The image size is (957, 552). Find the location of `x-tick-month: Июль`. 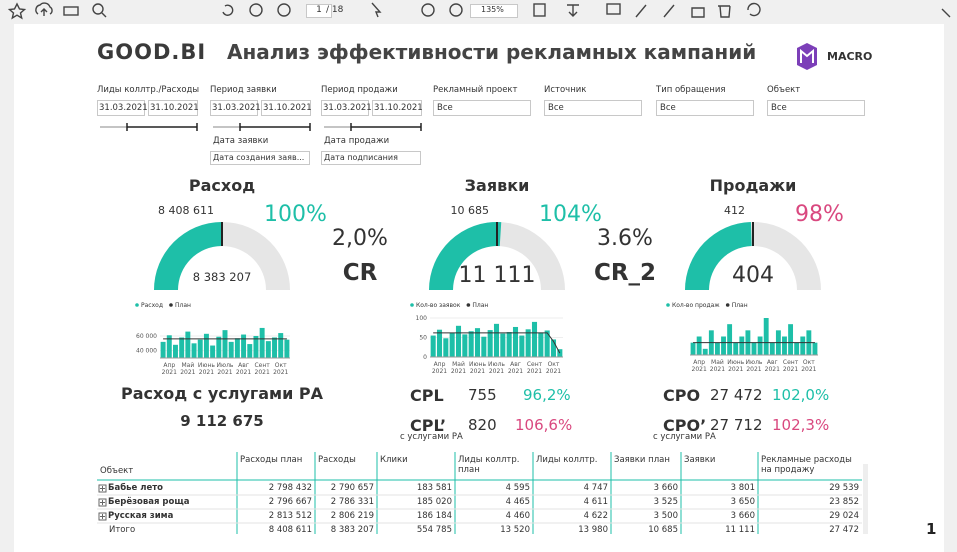

x-tick-month: Июль is located at coordinates (496, 364).